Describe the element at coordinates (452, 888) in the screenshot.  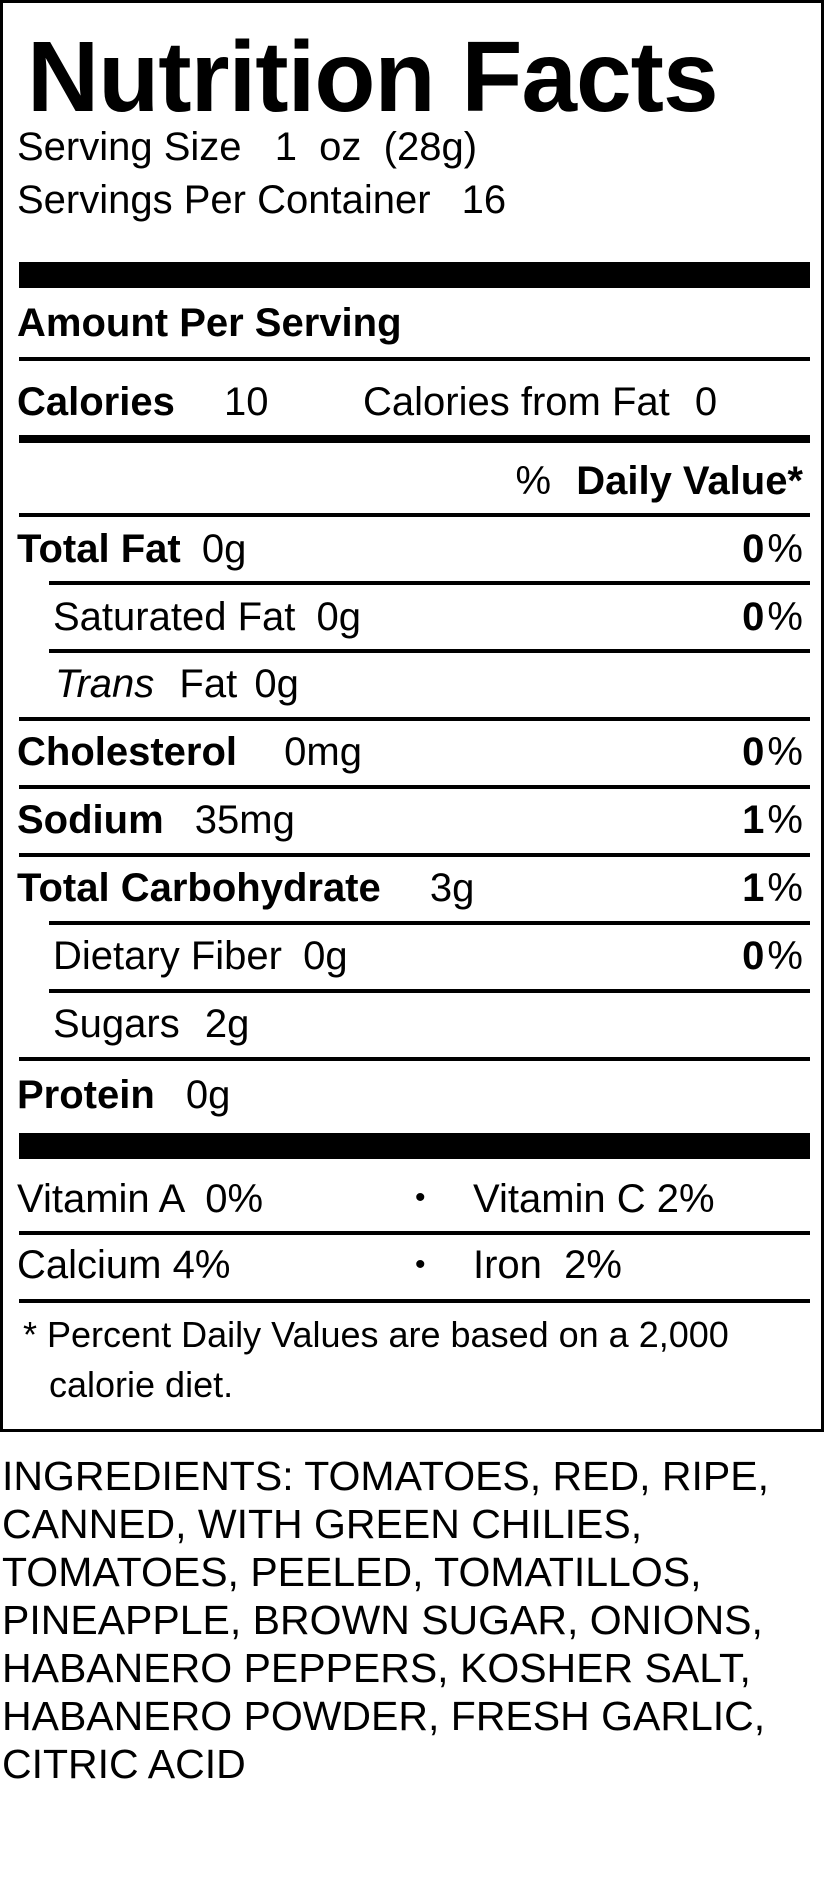
I see `total-carbohydrate-amount: 3g` at that location.